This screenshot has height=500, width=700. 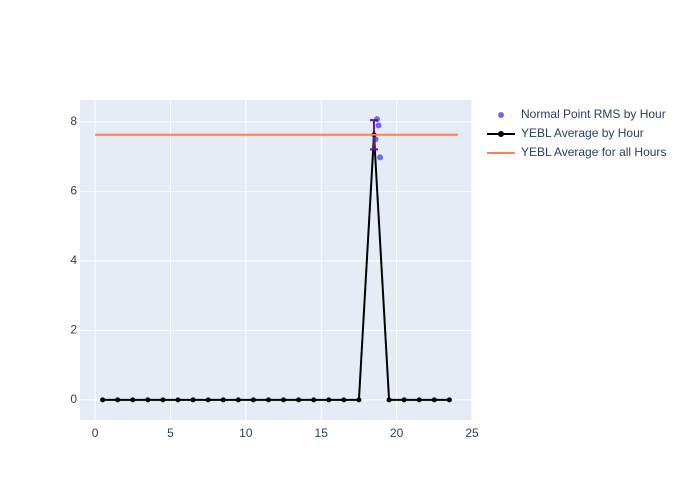 What do you see at coordinates (73, 121) in the screenshot?
I see `y-tick-label: 8` at bounding box center [73, 121].